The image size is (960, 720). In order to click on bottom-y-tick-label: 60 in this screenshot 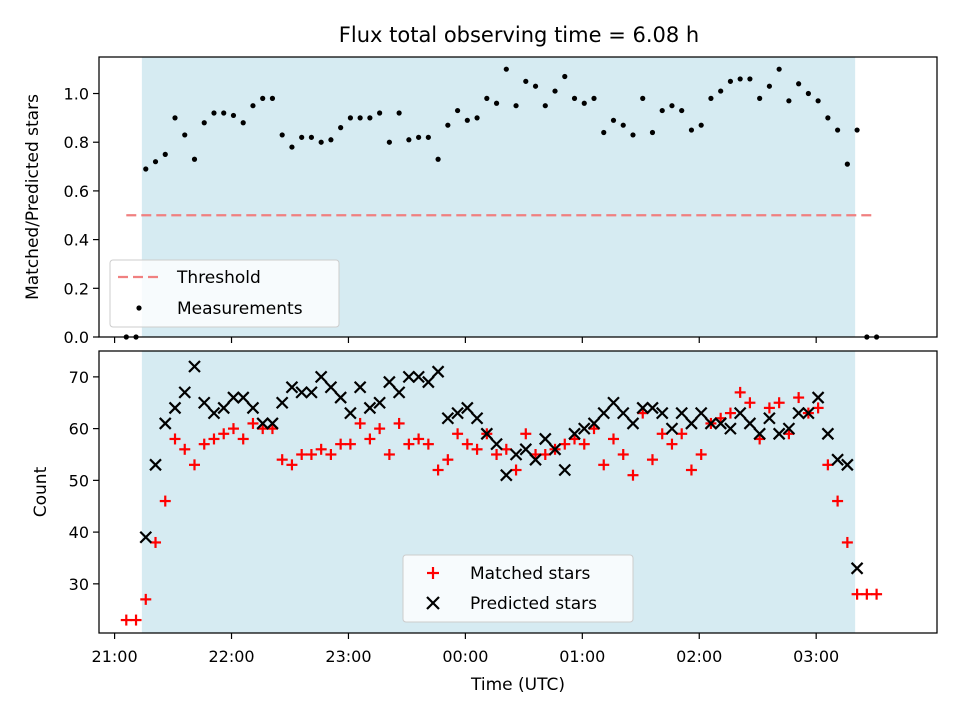, I will do `click(79, 429)`.